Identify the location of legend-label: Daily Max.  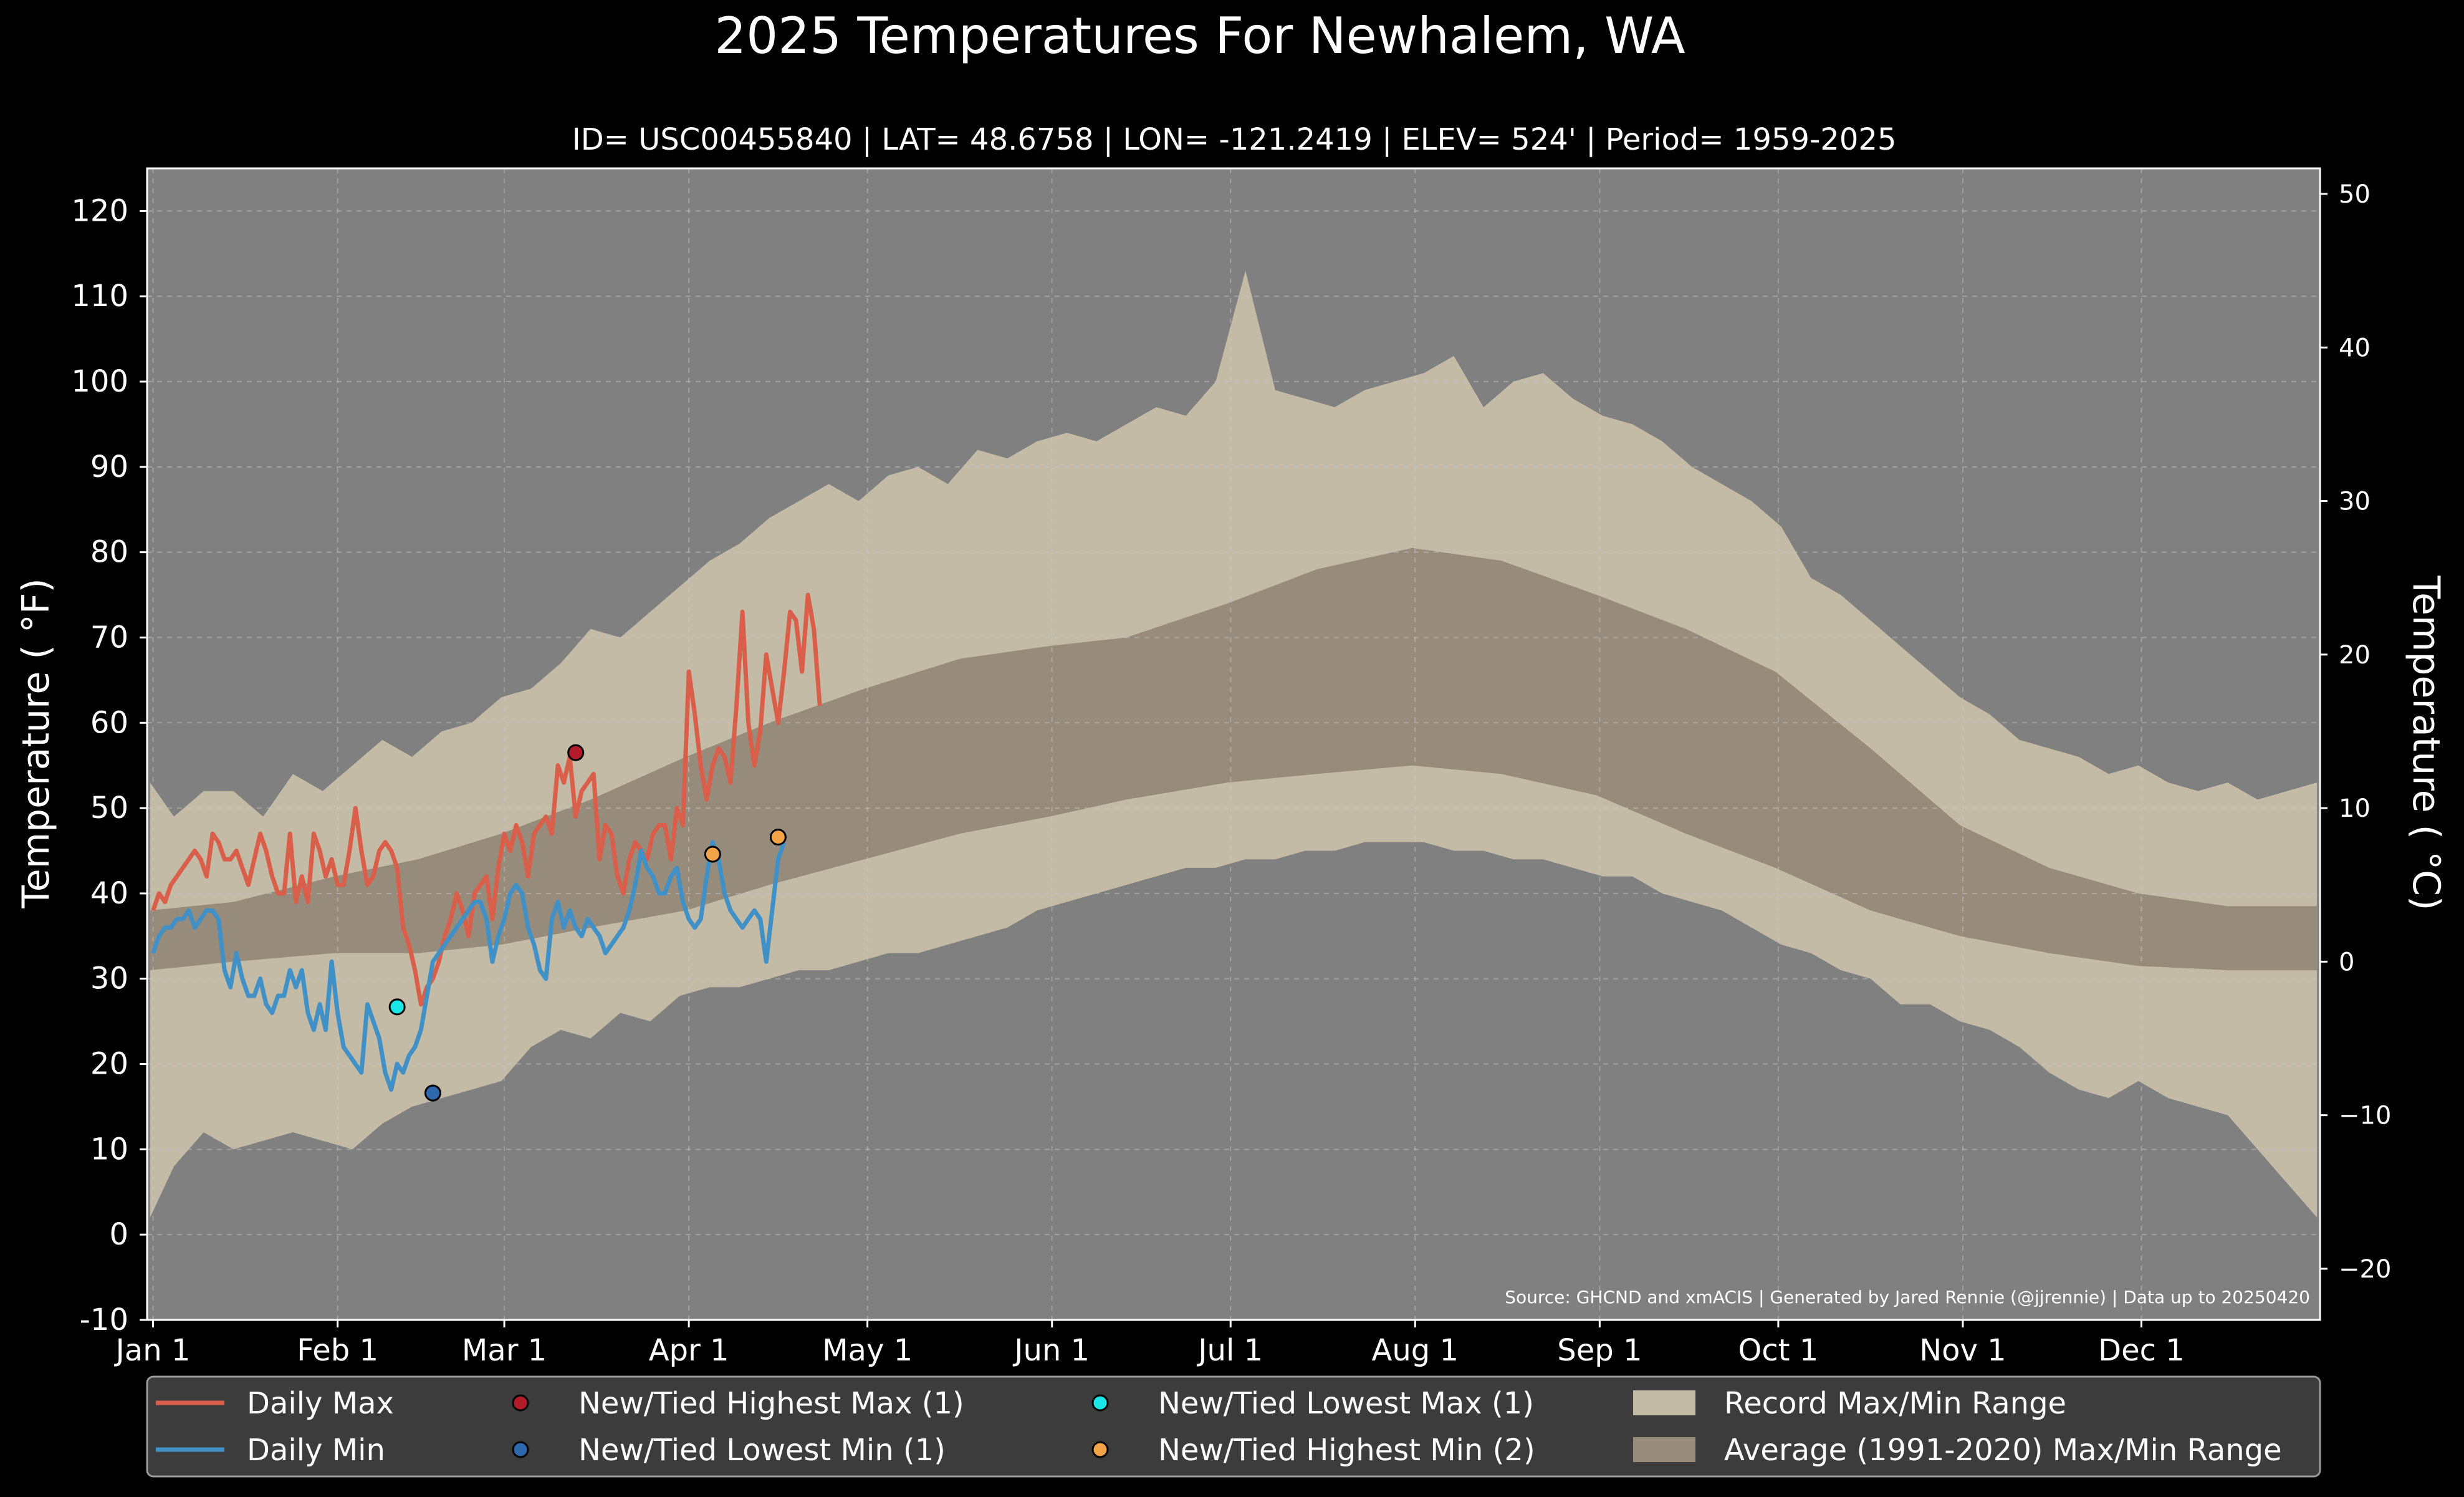
(320, 1403).